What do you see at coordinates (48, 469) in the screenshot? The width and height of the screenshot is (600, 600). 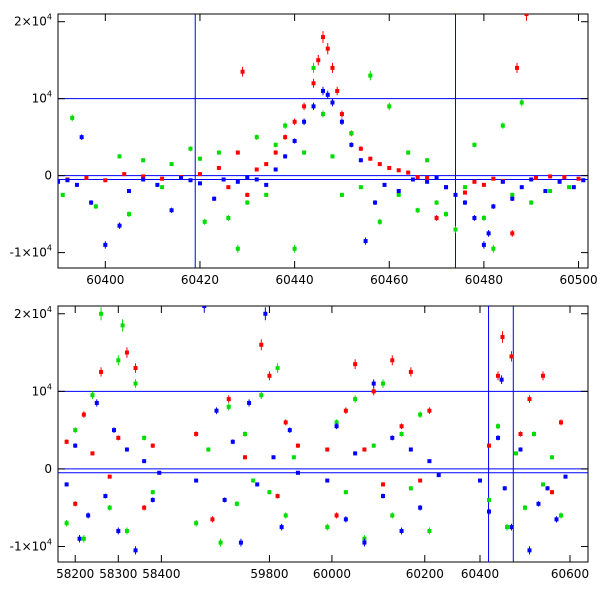 I see `y-tick-label: 0` at bounding box center [48, 469].